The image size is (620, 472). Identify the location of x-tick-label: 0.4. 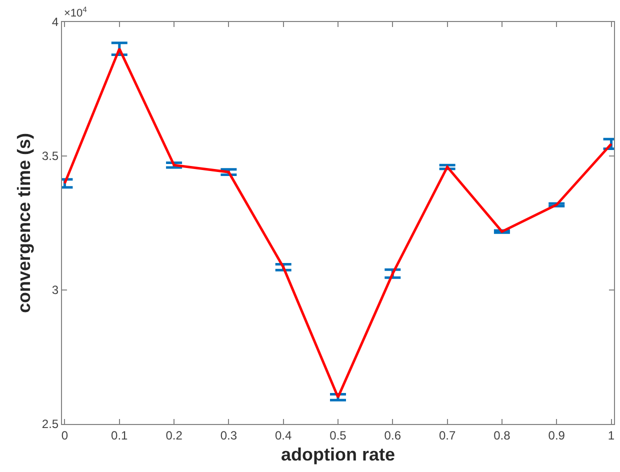
(283, 435).